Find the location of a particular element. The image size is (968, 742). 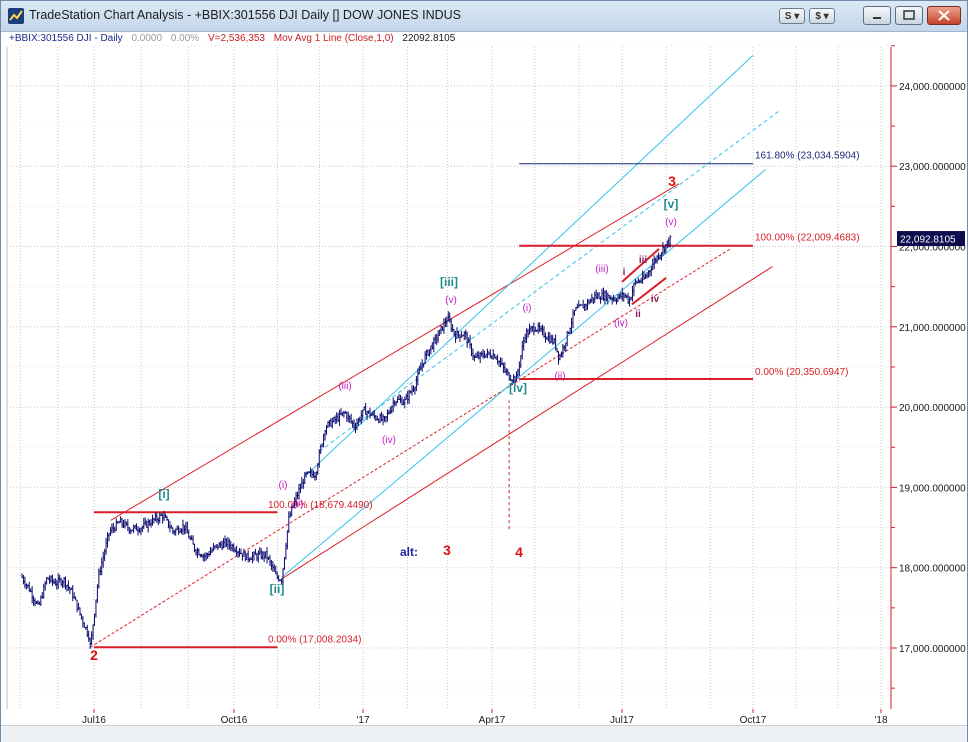

tradestation-app-icon is located at coordinates (16, 16).